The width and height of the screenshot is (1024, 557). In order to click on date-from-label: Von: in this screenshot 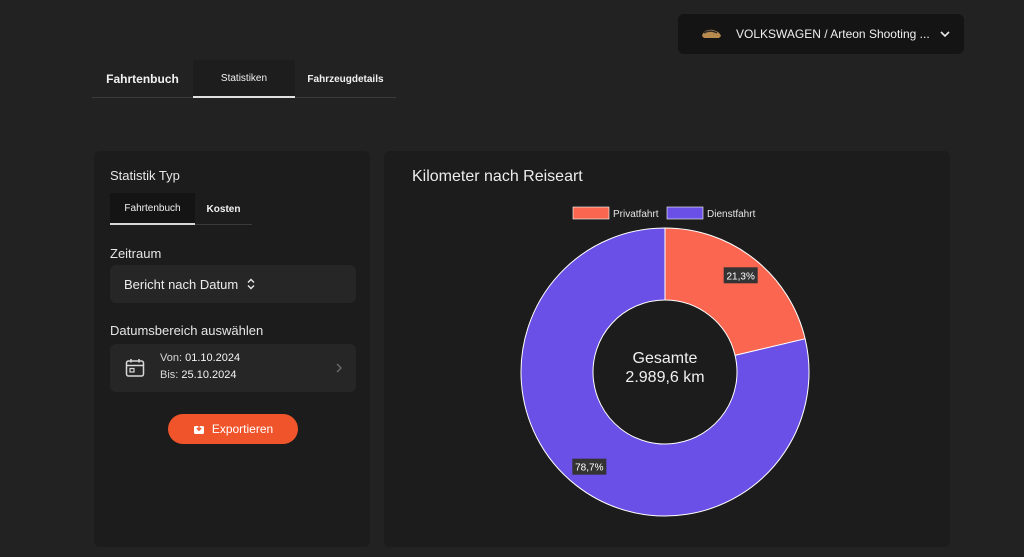, I will do `click(171, 358)`.